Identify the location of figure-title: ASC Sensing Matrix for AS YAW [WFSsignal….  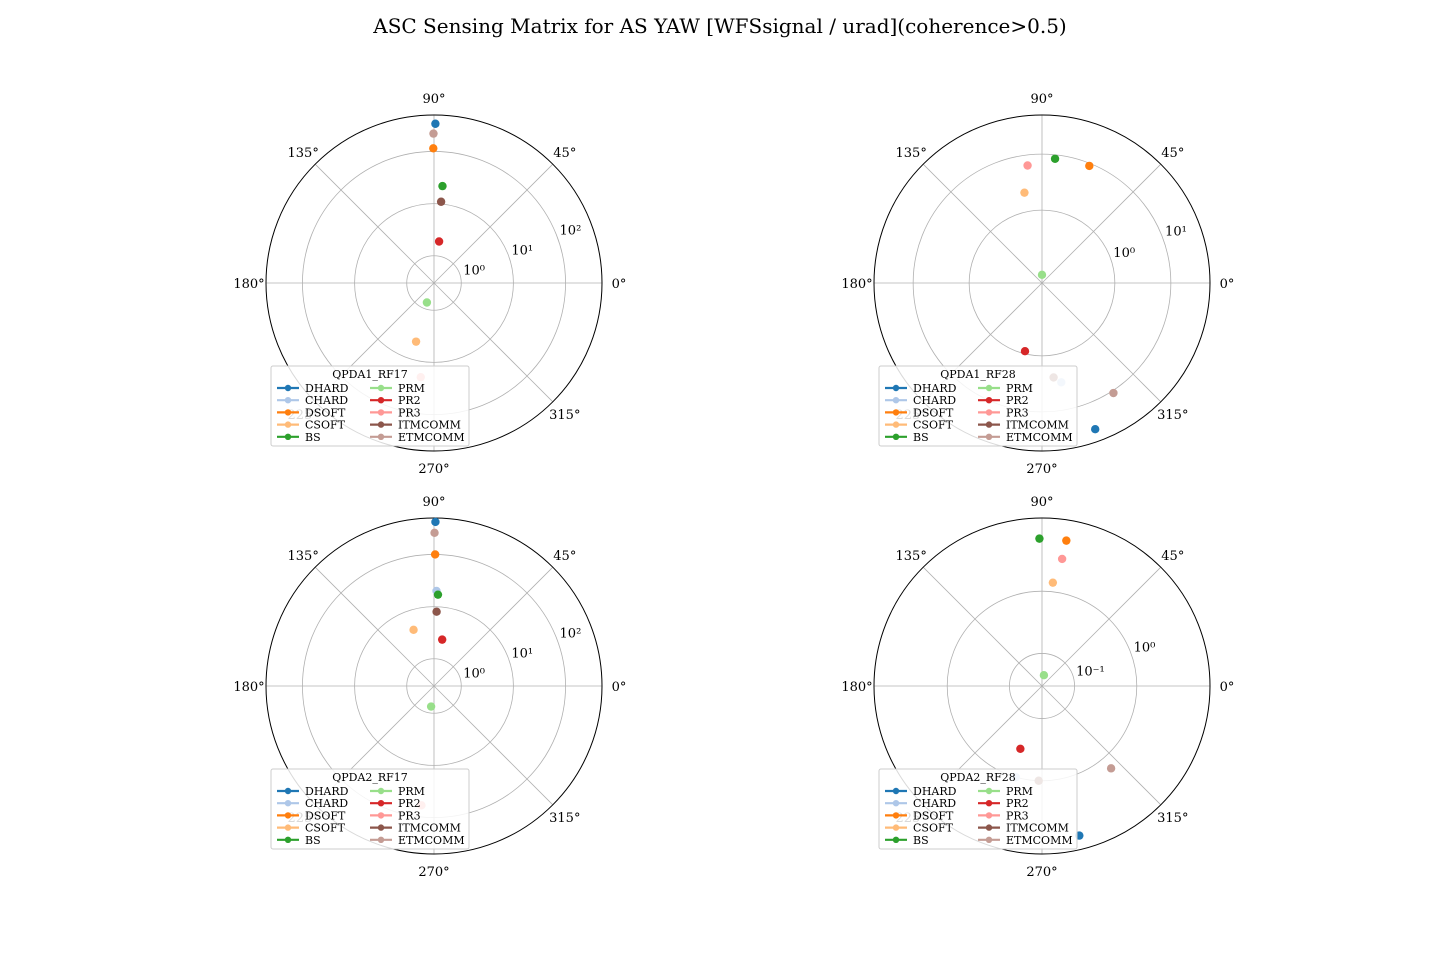
(720, 26).